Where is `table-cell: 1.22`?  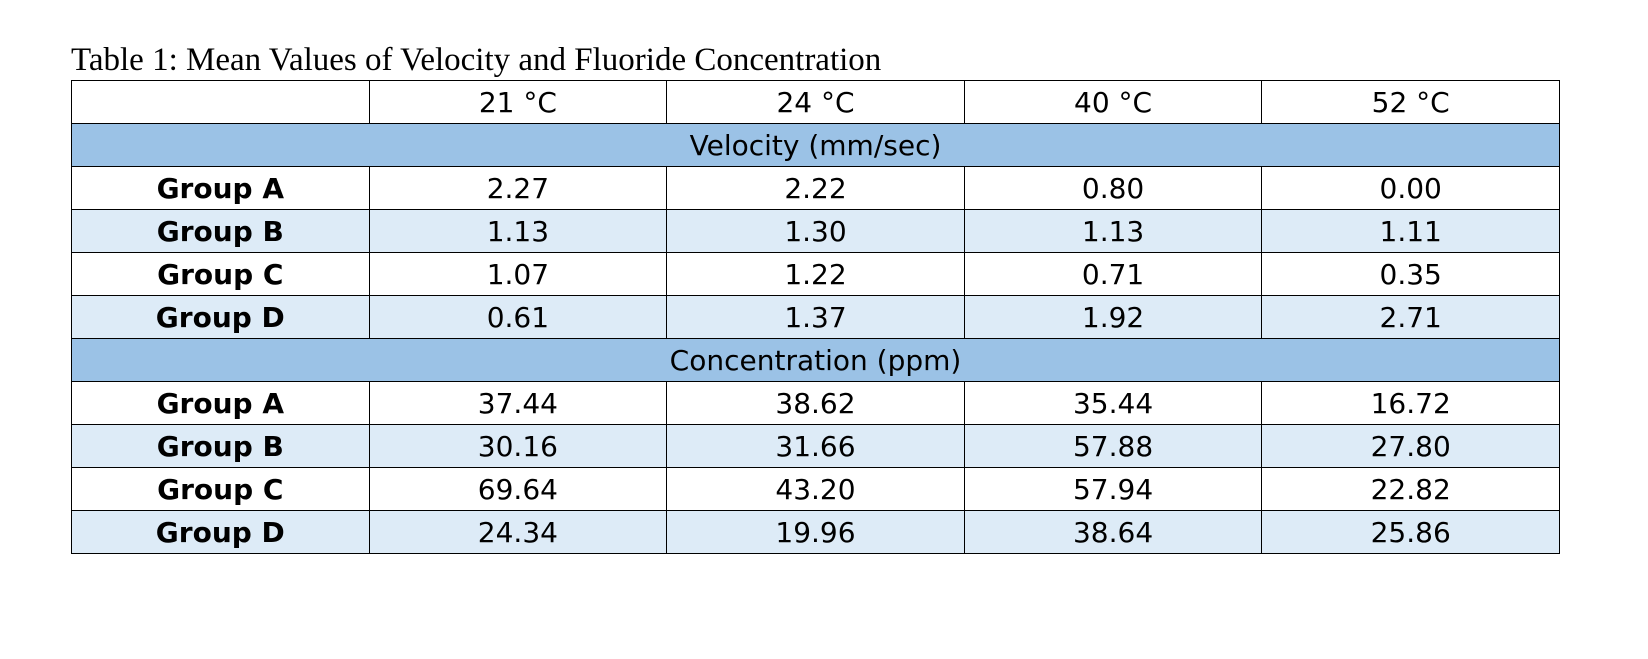 table-cell: 1.22 is located at coordinates (815, 274).